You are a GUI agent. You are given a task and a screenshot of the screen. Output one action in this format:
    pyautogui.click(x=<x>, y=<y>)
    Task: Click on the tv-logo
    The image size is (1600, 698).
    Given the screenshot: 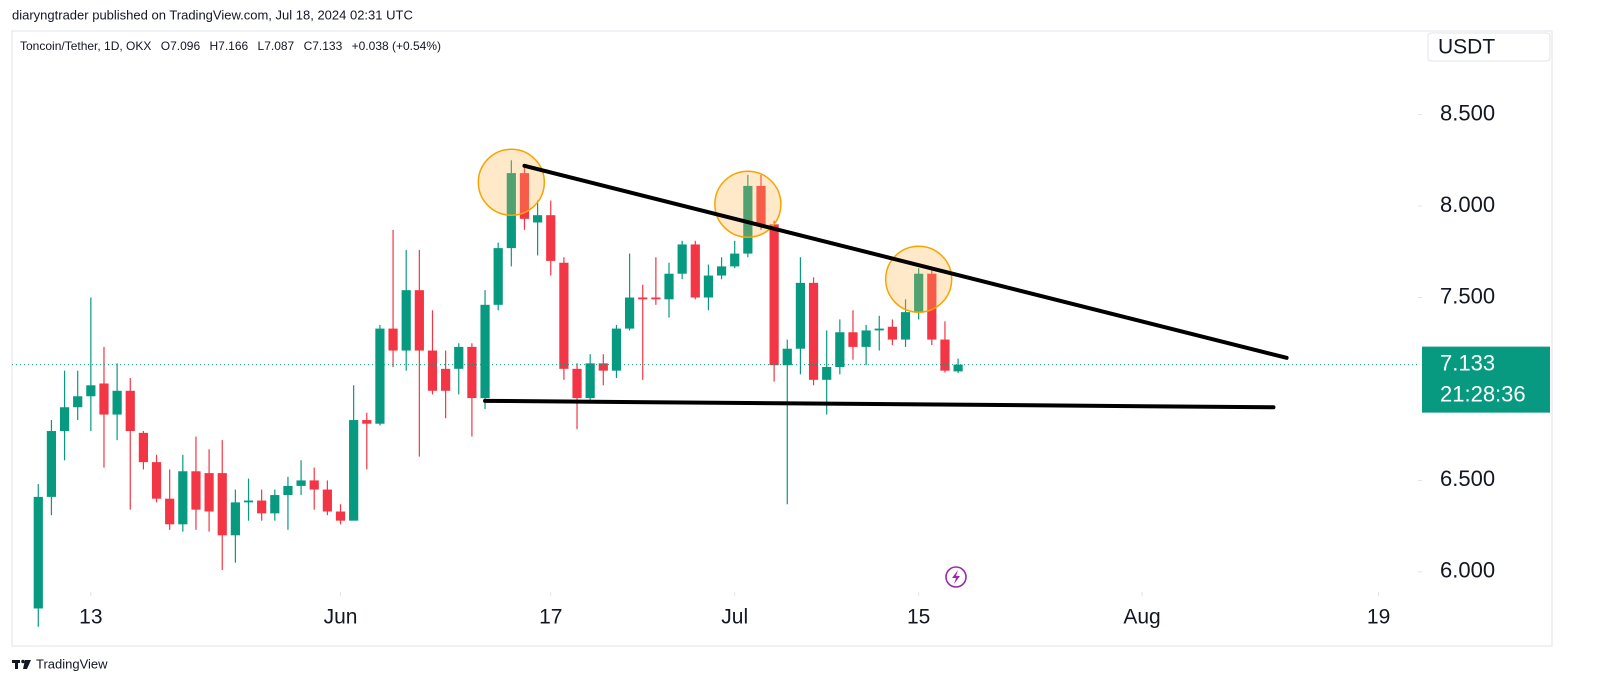 What is the action you would take?
    pyautogui.click(x=21, y=664)
    